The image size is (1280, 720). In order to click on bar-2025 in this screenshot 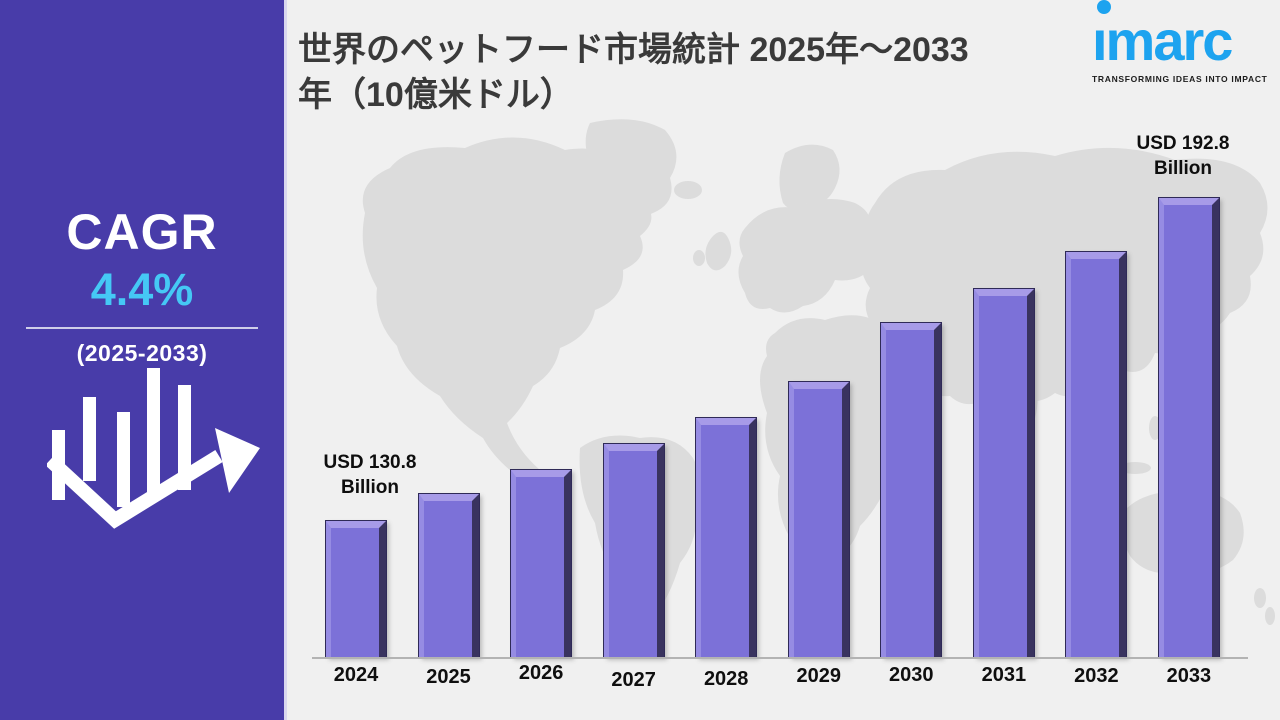, I will do `click(448, 576)`.